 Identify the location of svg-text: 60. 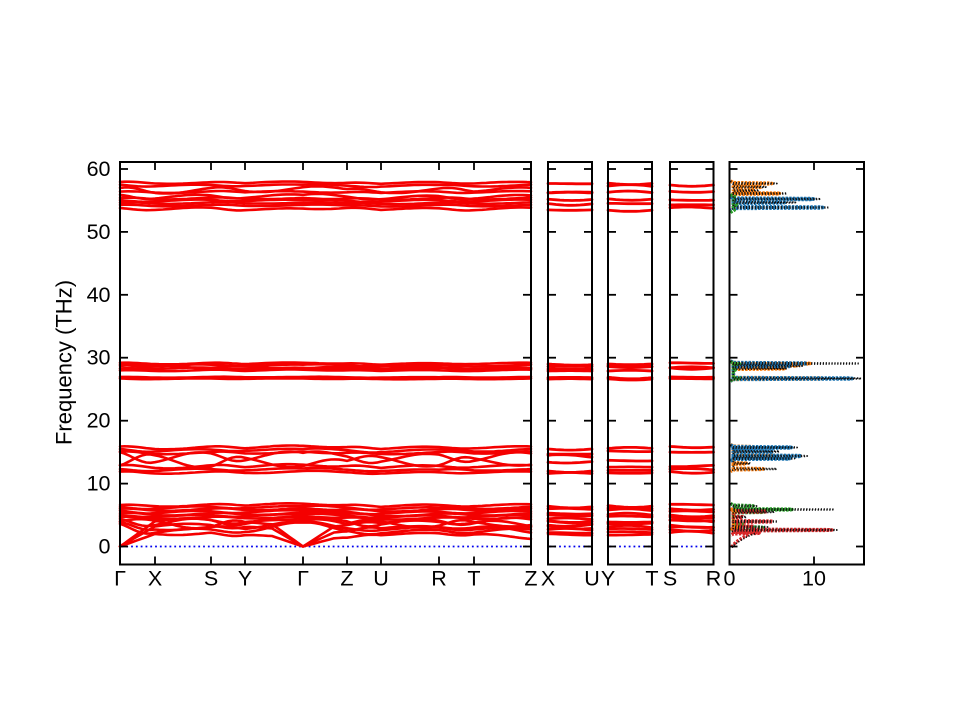
(99, 169).